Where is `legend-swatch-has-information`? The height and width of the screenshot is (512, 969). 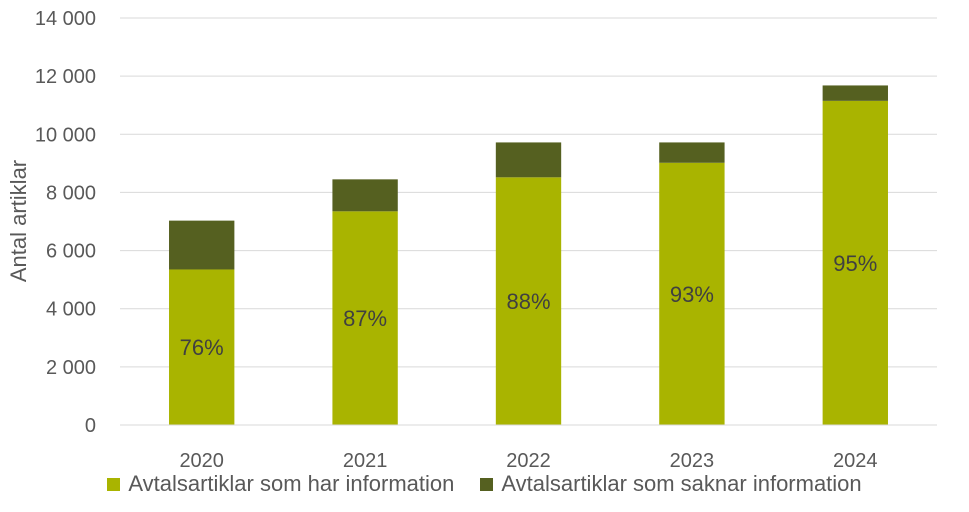
legend-swatch-has-information is located at coordinates (114, 484).